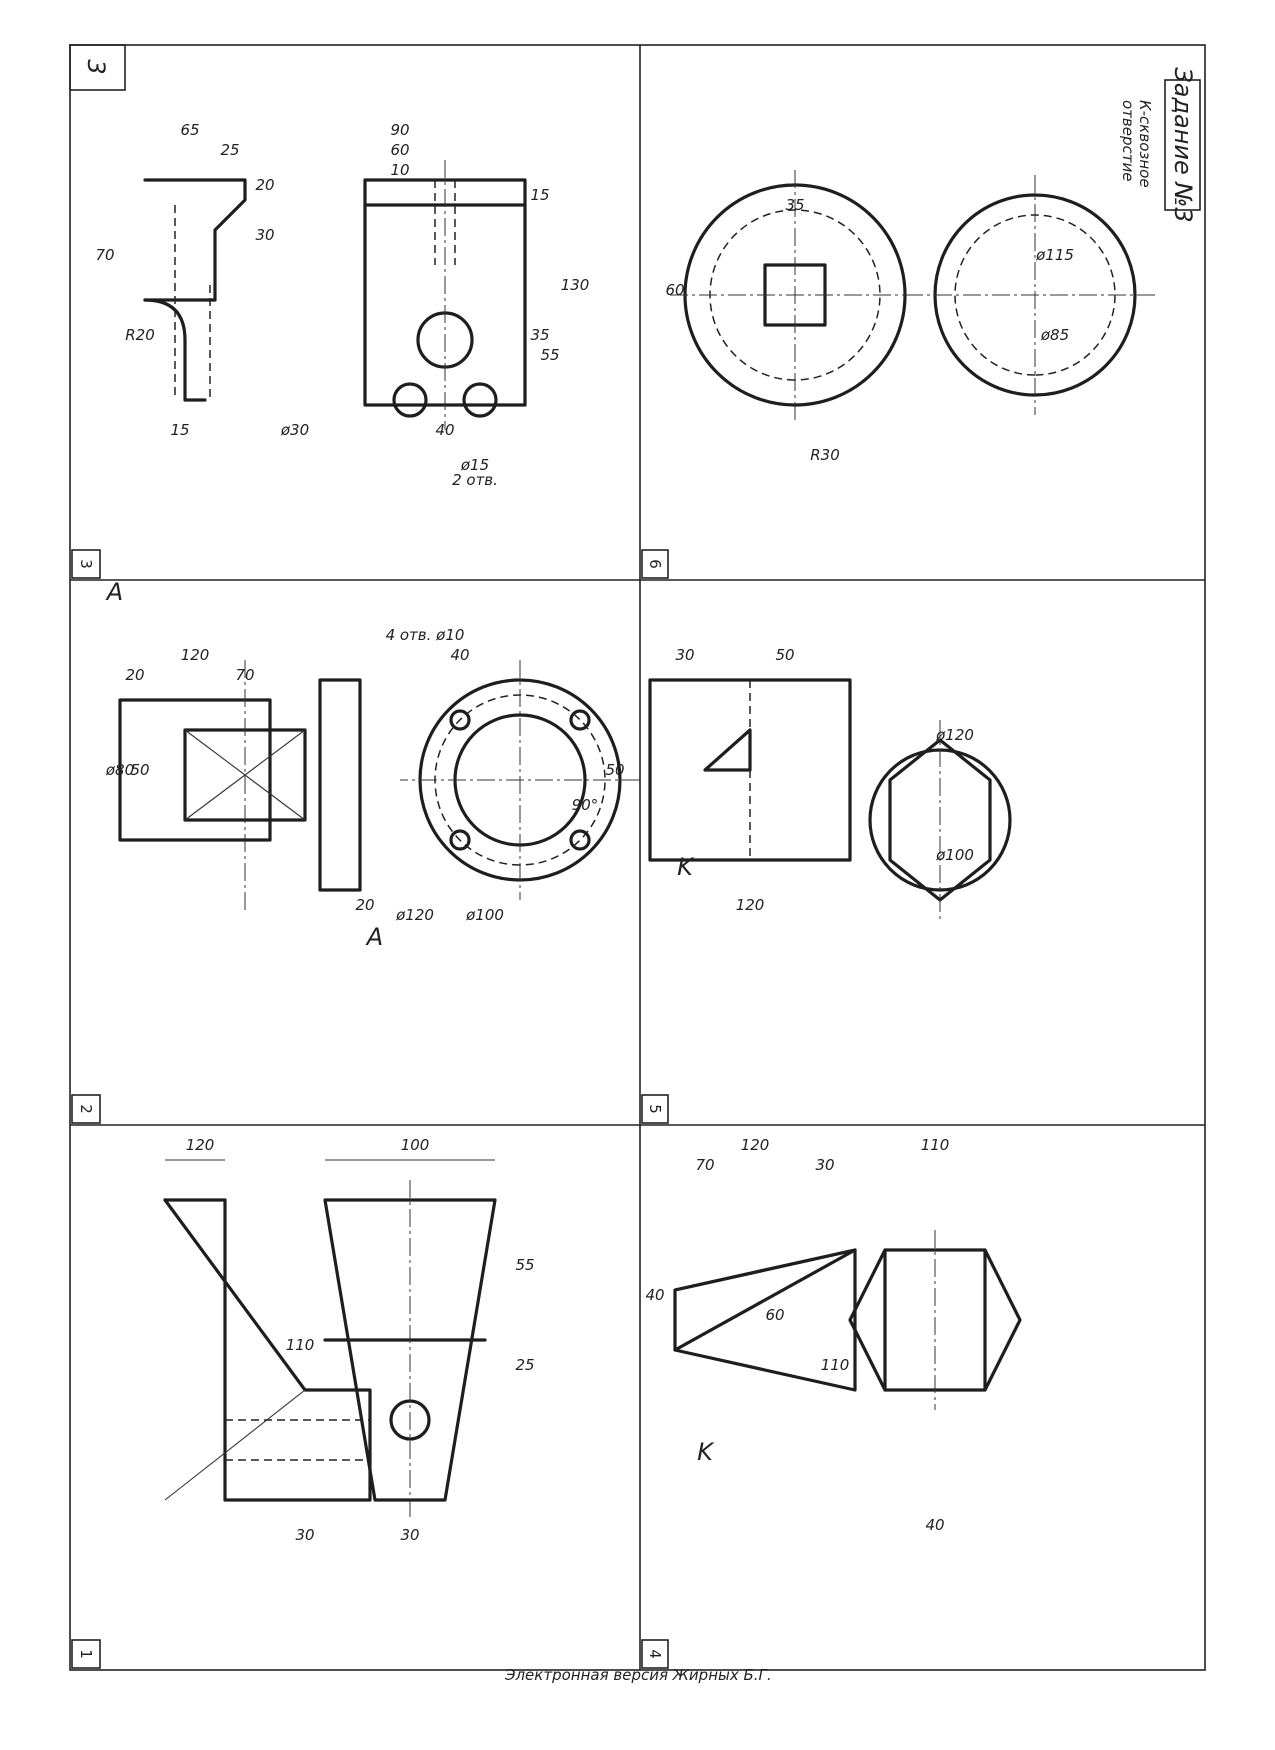 This screenshot has height=1750, width=1275. I want to click on p4-dim-40a: 40, so click(654, 1295).